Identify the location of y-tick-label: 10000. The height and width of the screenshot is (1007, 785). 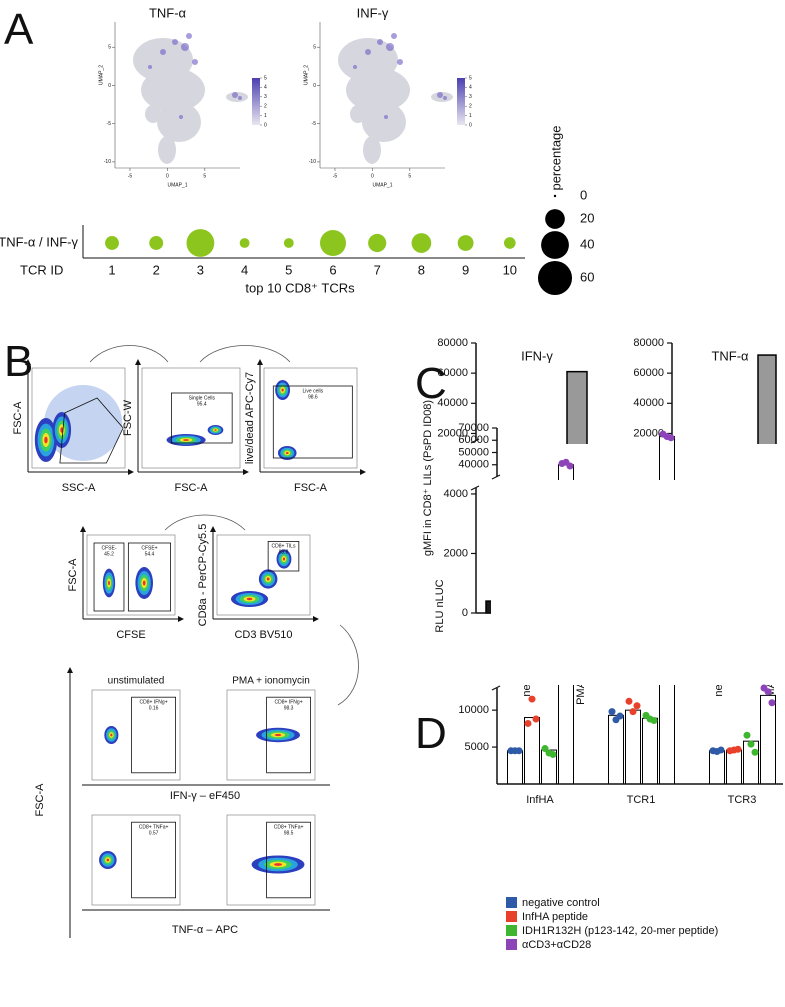
(473, 710).